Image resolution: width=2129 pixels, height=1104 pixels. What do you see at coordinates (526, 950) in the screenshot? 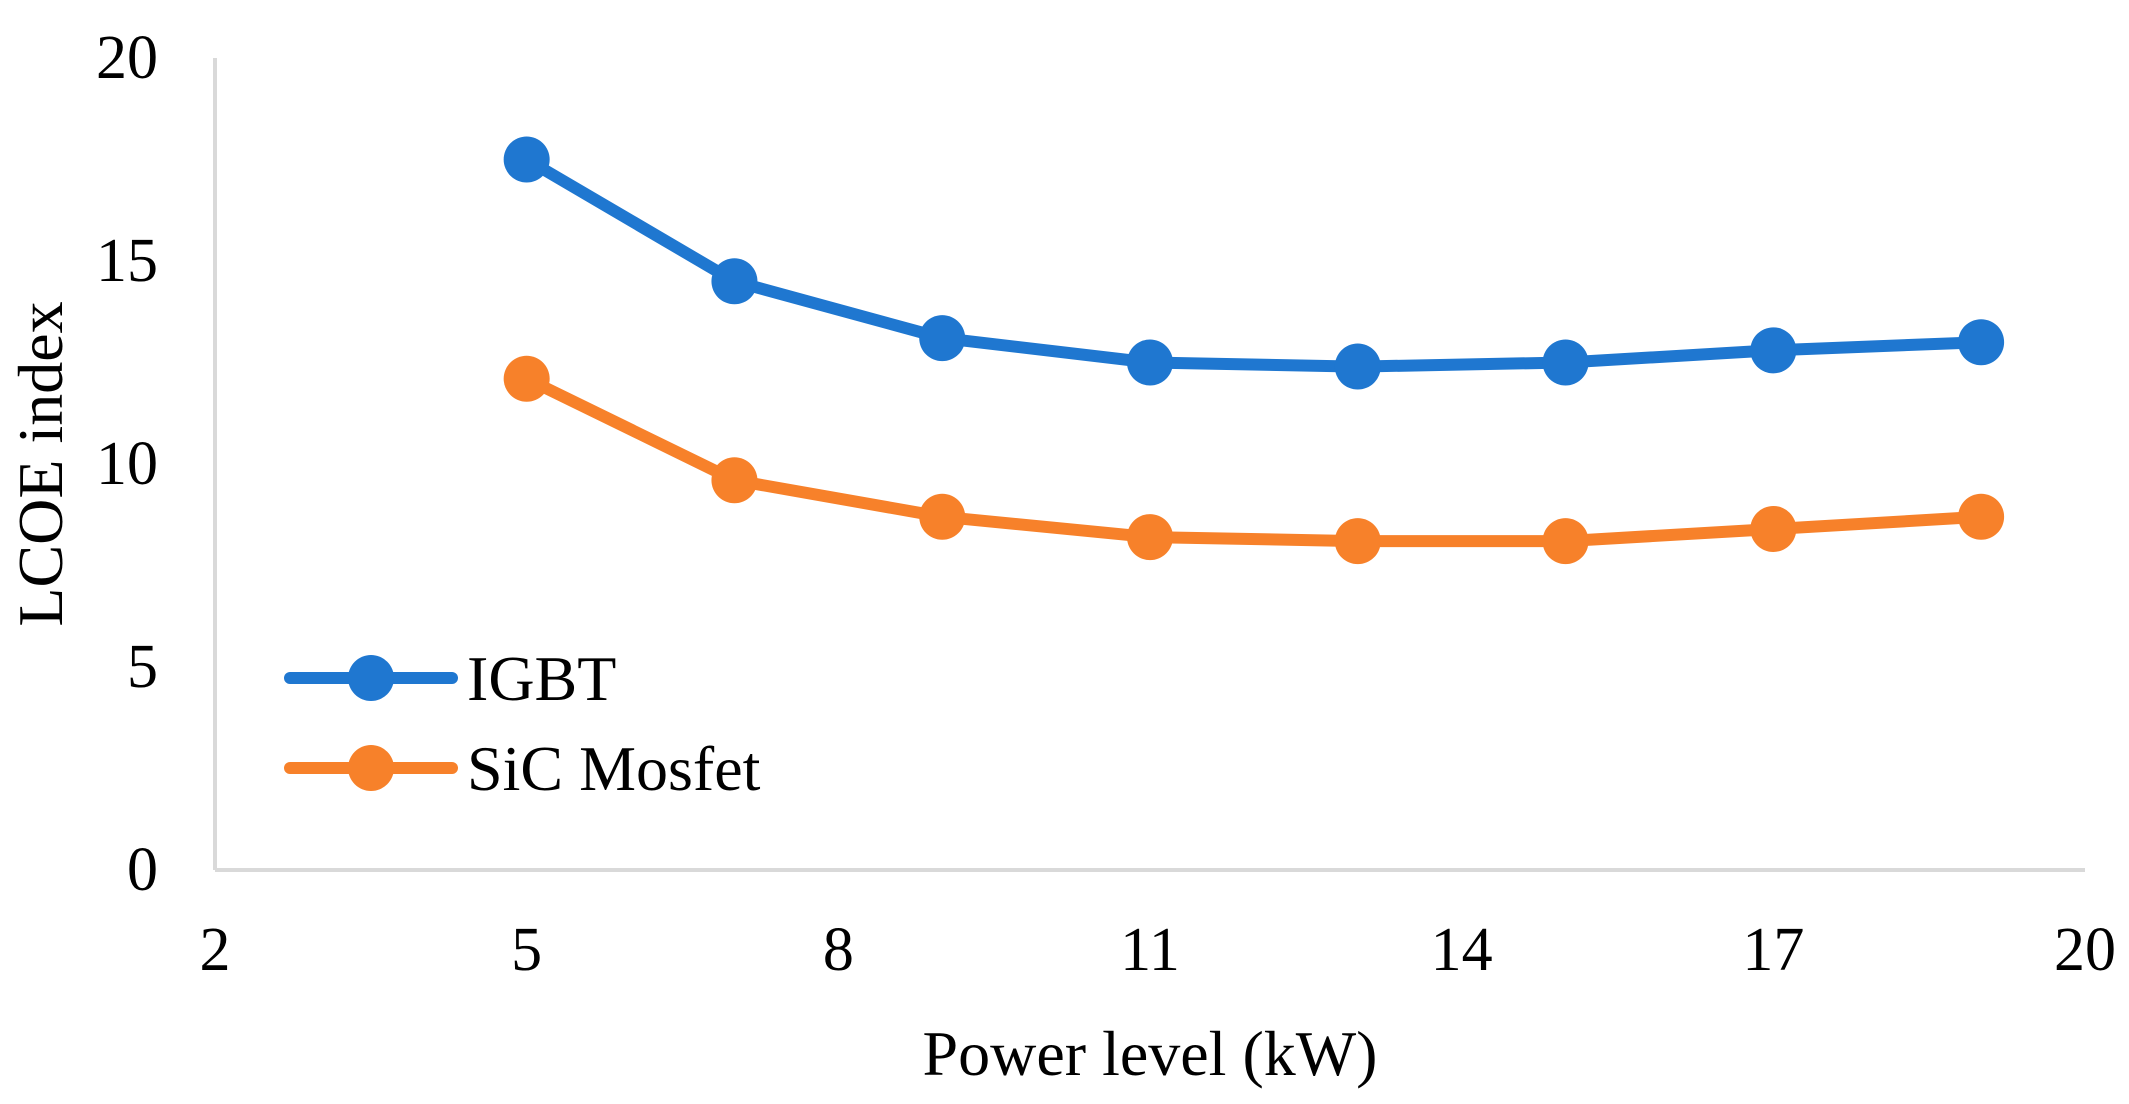
I see `x-tick-label: 5` at bounding box center [526, 950].